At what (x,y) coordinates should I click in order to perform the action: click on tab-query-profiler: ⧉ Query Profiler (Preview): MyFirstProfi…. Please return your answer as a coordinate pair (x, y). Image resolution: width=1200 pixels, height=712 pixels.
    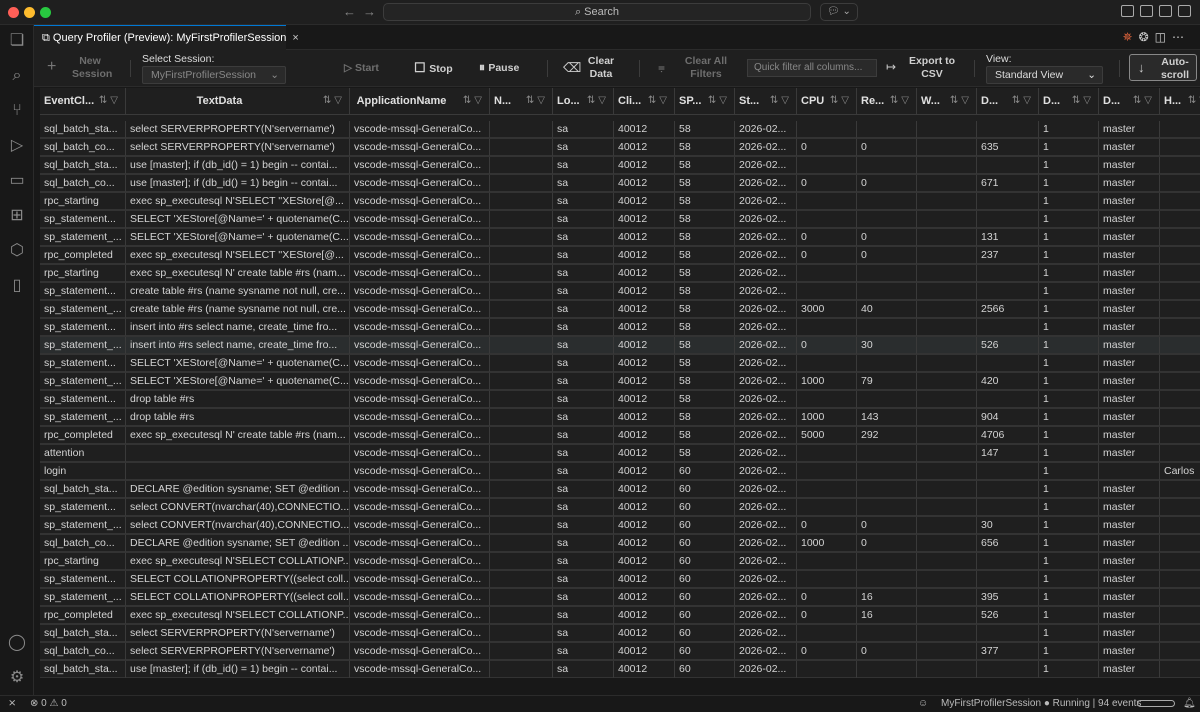
    Looking at the image, I should click on (166, 37).